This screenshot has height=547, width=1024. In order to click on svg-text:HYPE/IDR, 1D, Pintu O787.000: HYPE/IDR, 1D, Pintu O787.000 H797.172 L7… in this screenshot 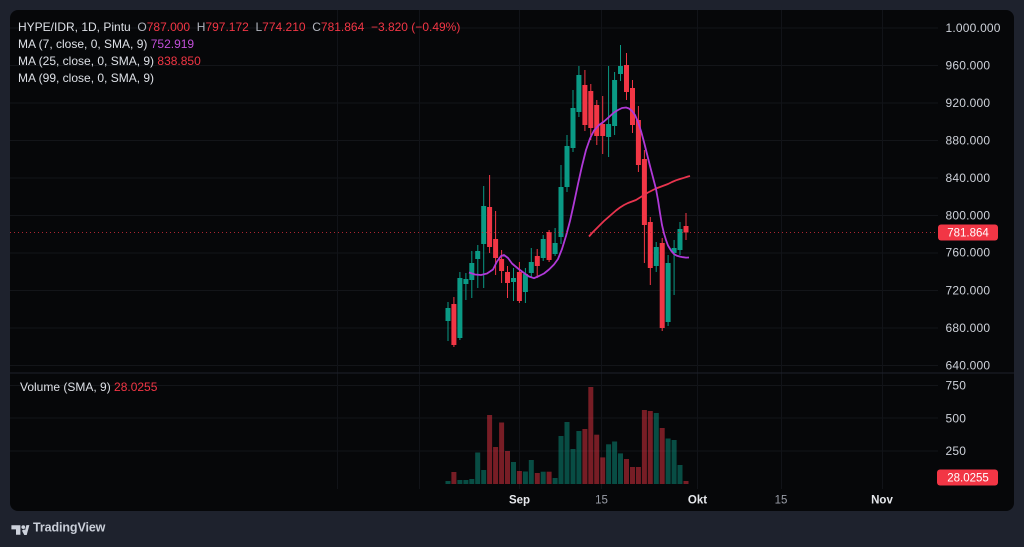, I will do `click(239, 27)`.